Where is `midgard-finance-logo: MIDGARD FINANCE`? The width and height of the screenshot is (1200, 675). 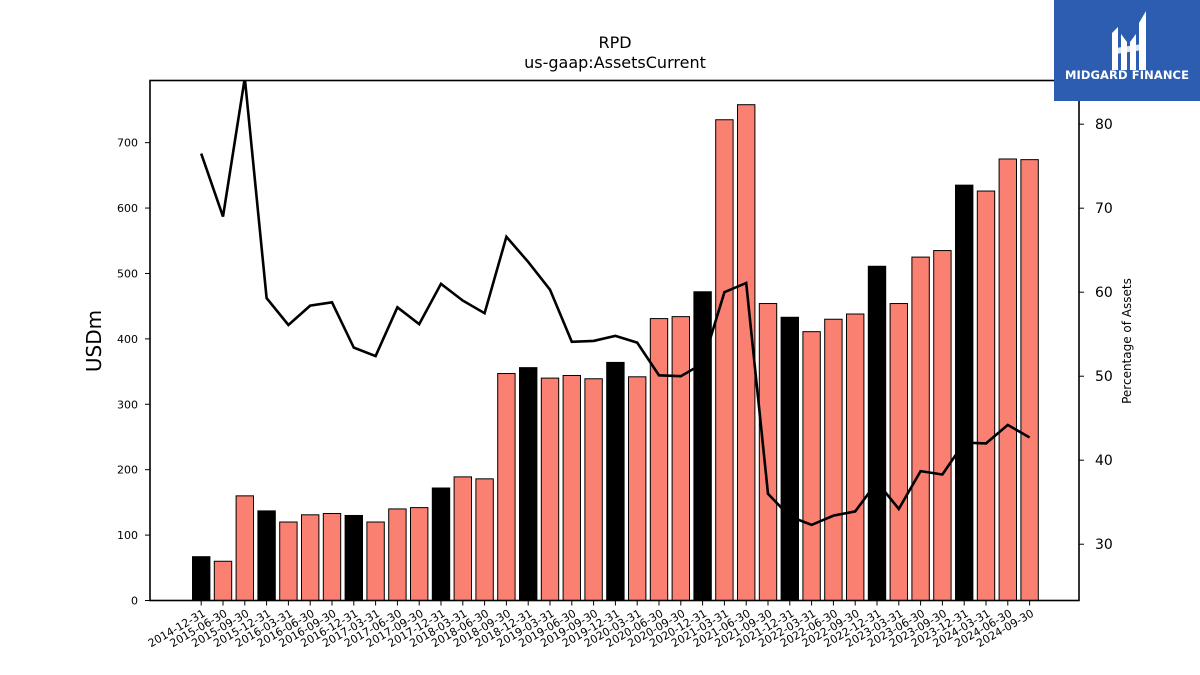
midgard-finance-logo: MIDGARD FINANCE is located at coordinates (1127, 50).